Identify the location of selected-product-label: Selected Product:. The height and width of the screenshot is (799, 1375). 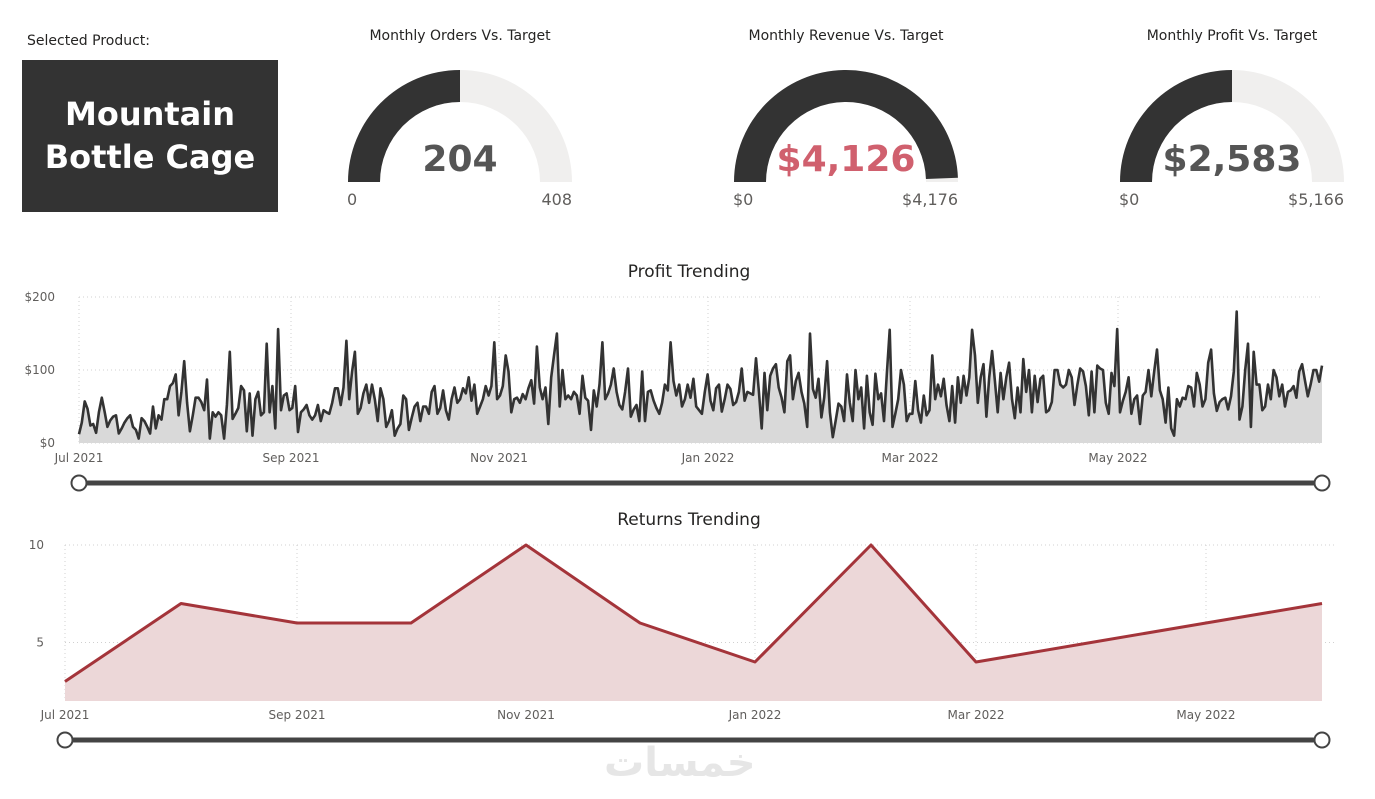
(89, 41).